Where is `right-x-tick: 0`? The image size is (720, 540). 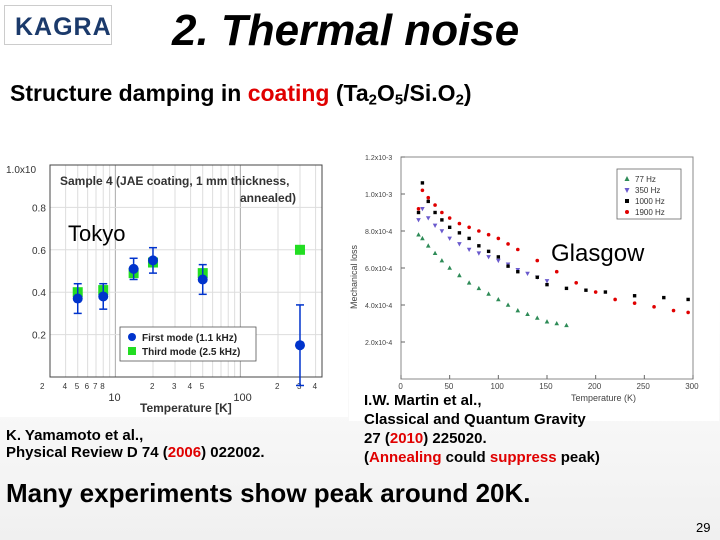
right-x-tick: 0 is located at coordinates (400, 386).